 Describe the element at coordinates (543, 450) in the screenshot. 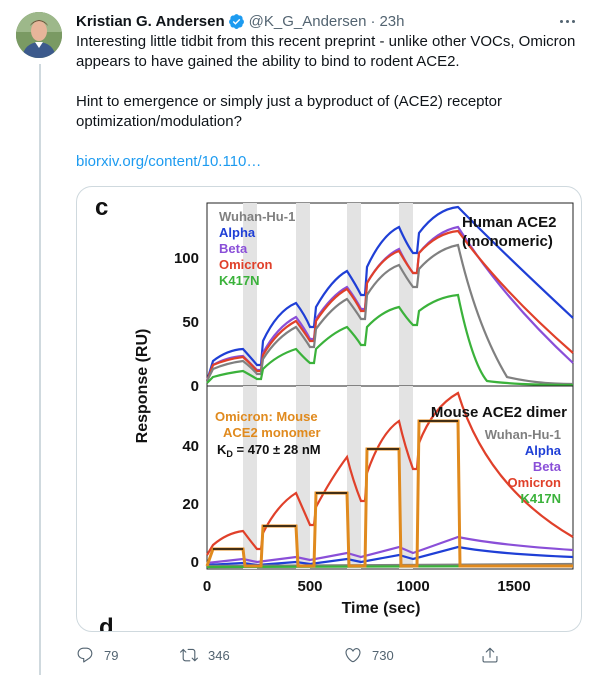

I see `bottom-legend-alpha: Alpha` at that location.